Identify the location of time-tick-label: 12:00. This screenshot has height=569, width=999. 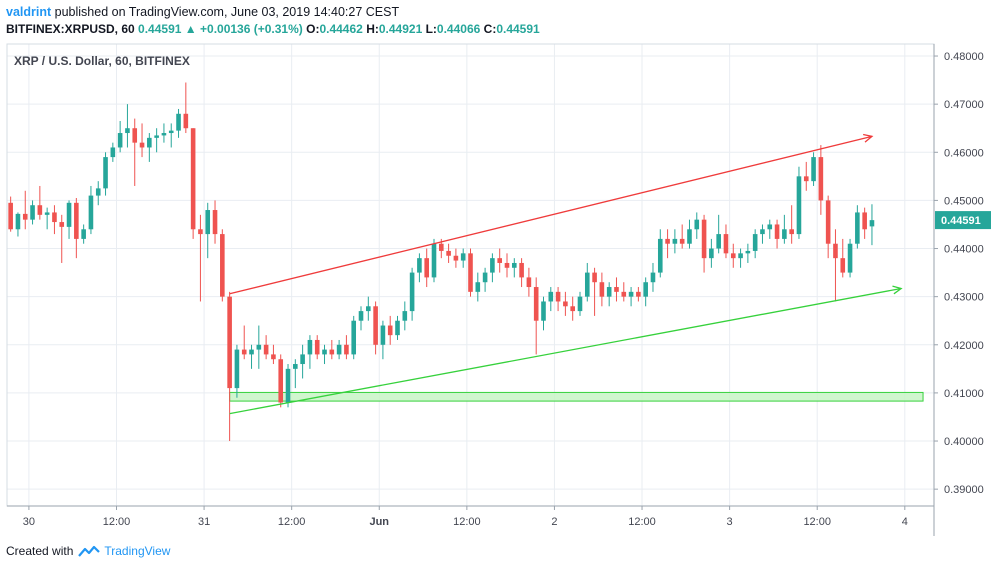
(642, 522).